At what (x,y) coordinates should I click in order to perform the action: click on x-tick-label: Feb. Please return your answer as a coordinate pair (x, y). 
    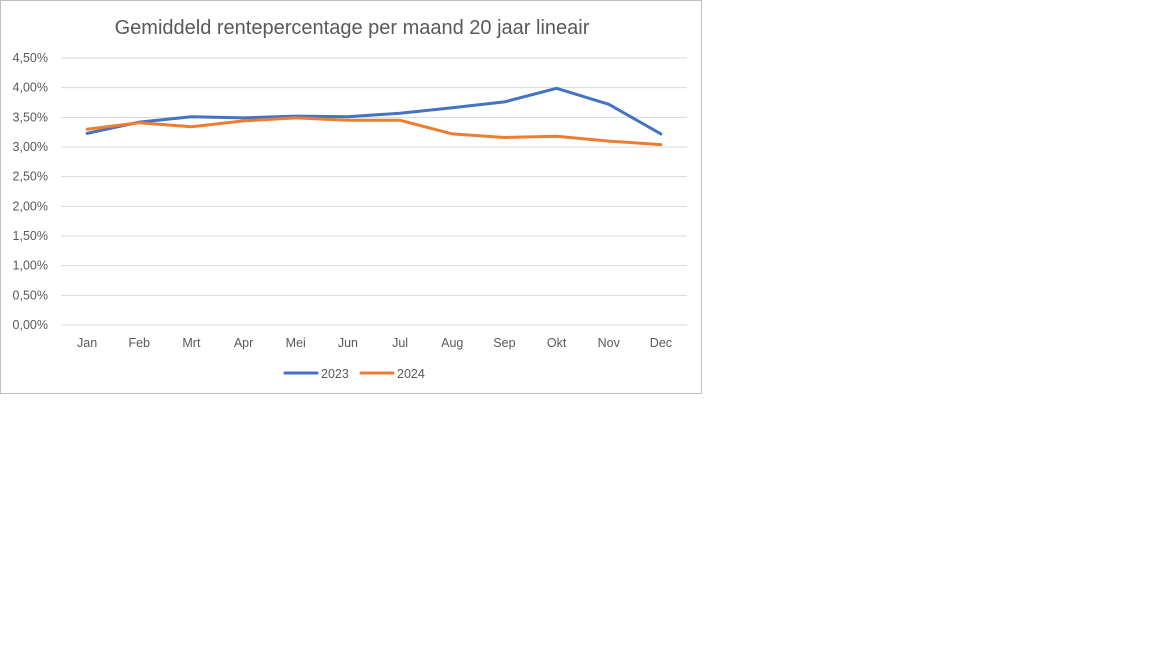
    Looking at the image, I should click on (139, 343).